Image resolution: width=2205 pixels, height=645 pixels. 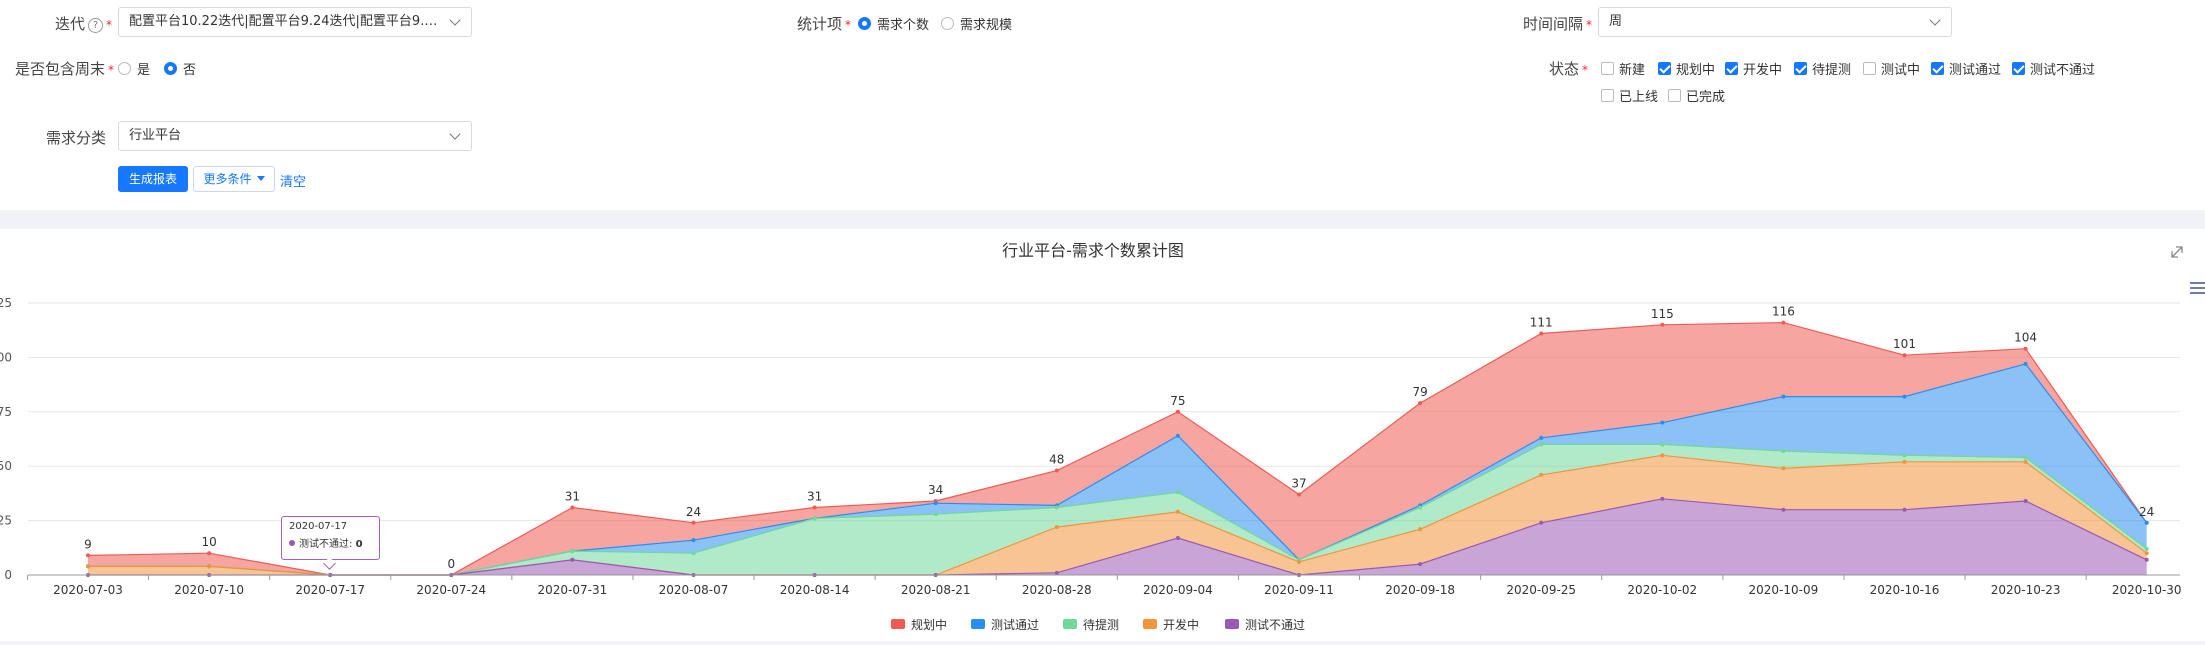 I want to click on total-label: 24, so click(x=693, y=512).